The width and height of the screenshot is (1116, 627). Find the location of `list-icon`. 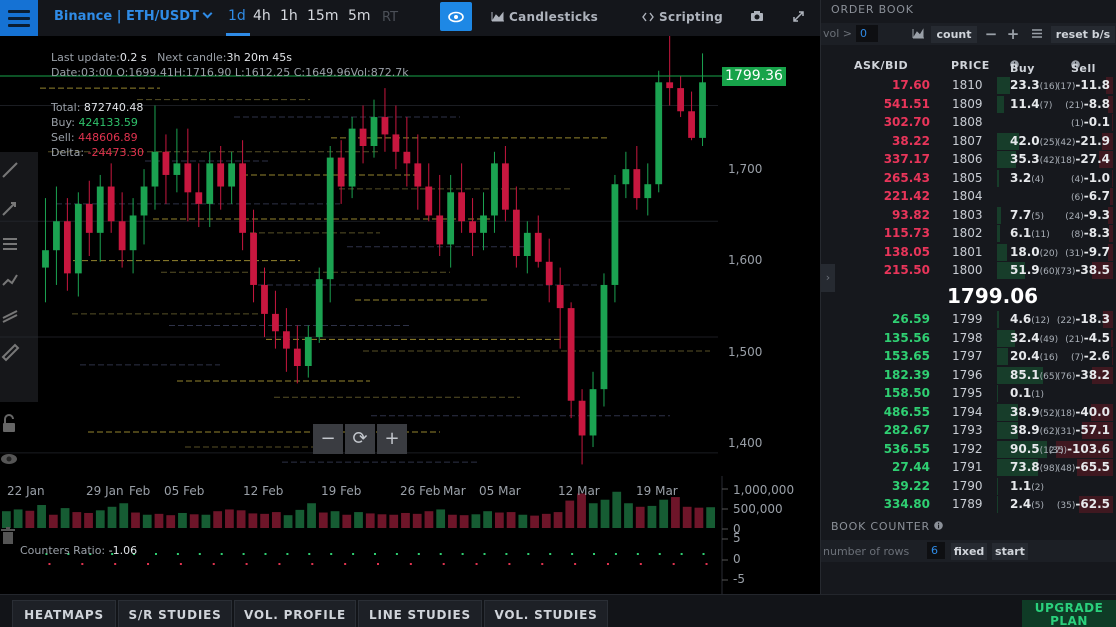

list-icon is located at coordinates (1037, 33).